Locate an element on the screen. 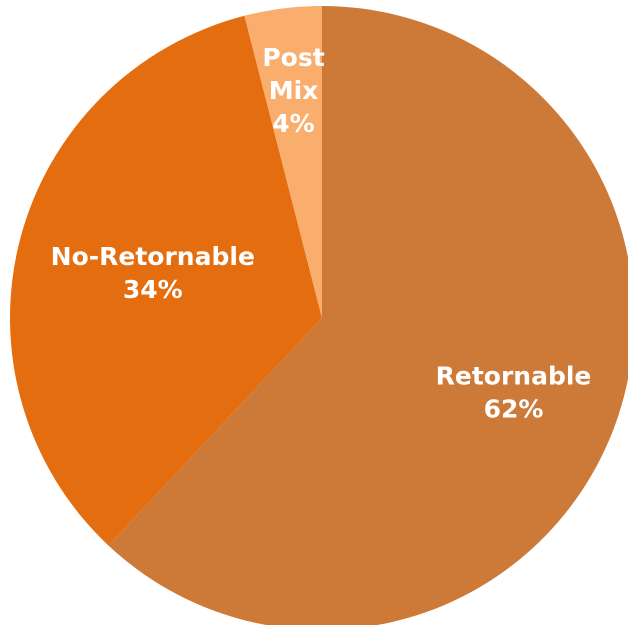  pie-label-post-mix: Post Mix 4% is located at coordinates (293, 90).